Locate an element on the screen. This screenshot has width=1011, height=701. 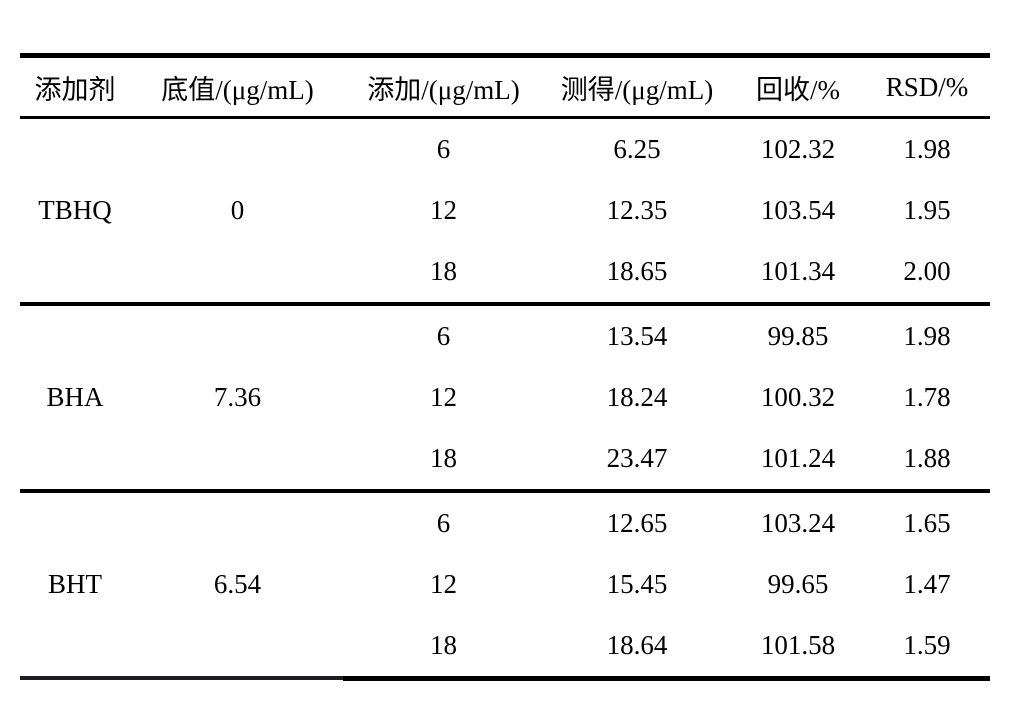
table-row: 12 12.35 103.54 1.95 is located at coordinates (505, 210).